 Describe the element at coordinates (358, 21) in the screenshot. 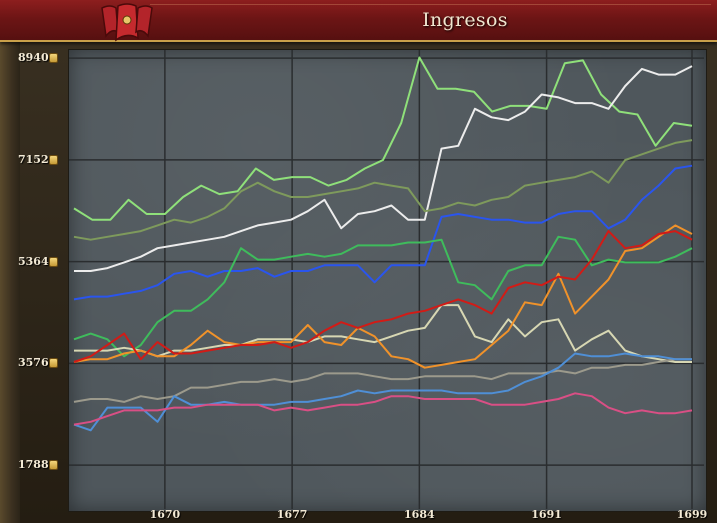

I see `title-bar: Ingresos` at that location.